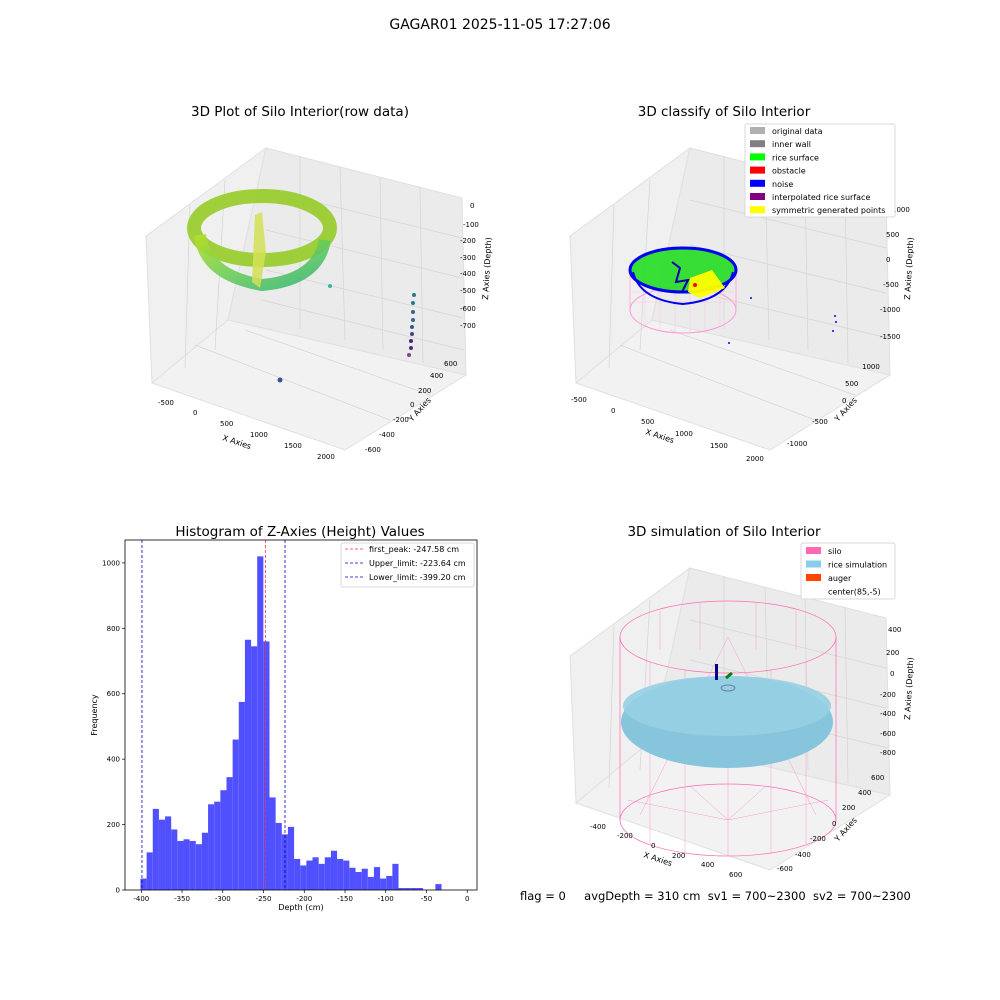  I want to click on legend-label: first_peak: -247.58 cm, so click(414, 549).